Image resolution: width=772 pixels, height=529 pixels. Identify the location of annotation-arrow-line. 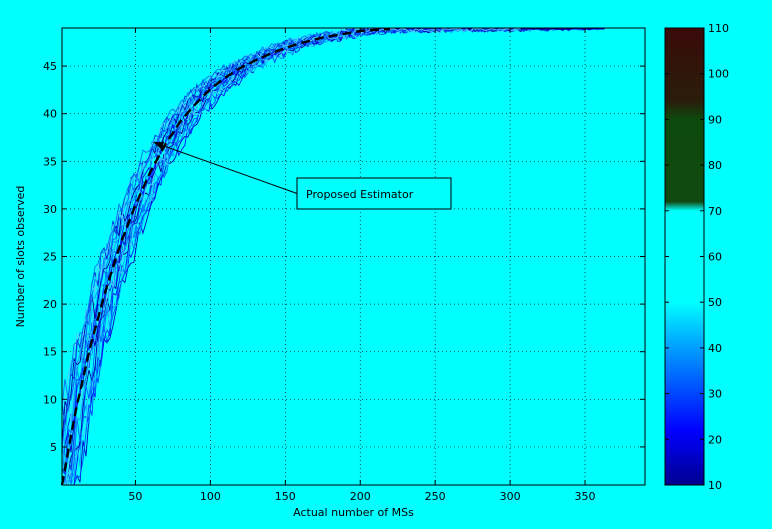
(225, 167).